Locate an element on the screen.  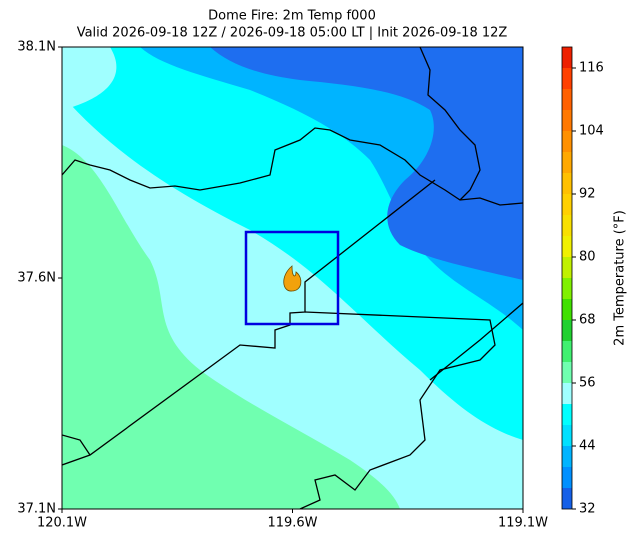
colorbar-tick-label: 80 is located at coordinates (587, 257).